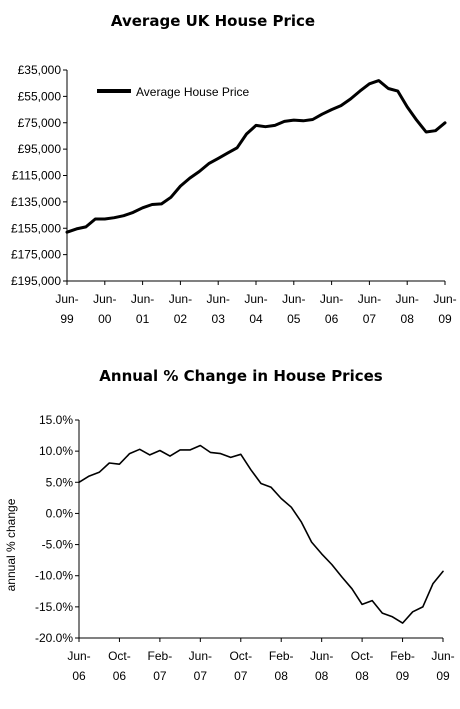  Describe the element at coordinates (40, 96) in the screenshot. I see `y-tick-label: £55,000` at that location.